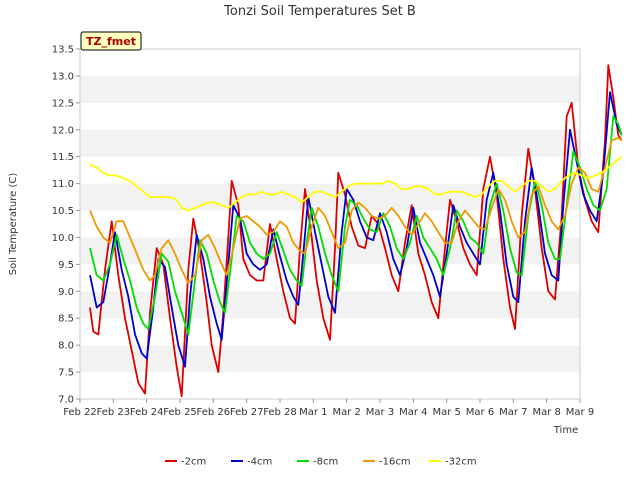 The width and height of the screenshot is (640, 480). What do you see at coordinates (63, 238) in the screenshot?
I see `y-tick-label: 10.0` at bounding box center [63, 238].